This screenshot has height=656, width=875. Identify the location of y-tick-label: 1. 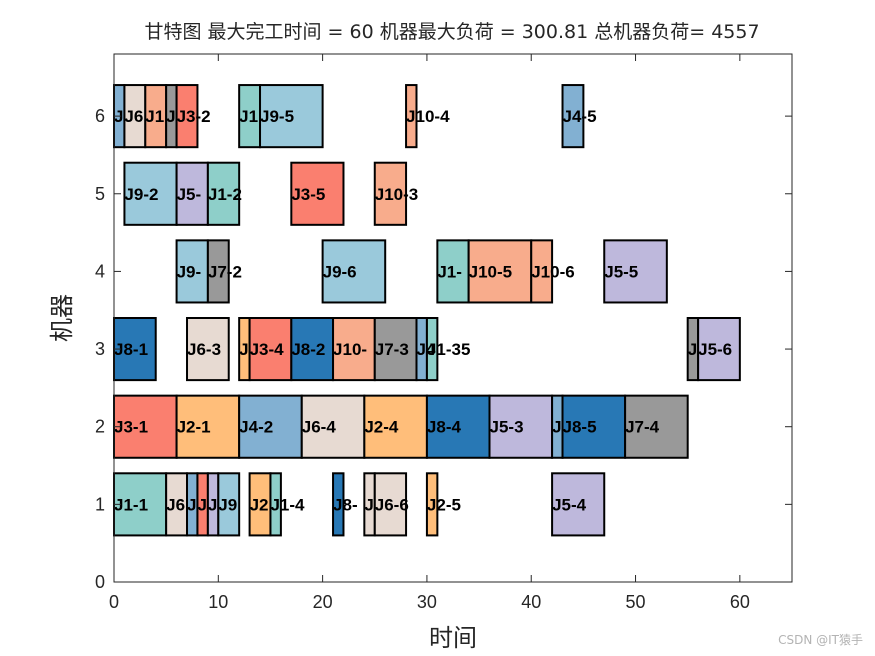
(100, 504).